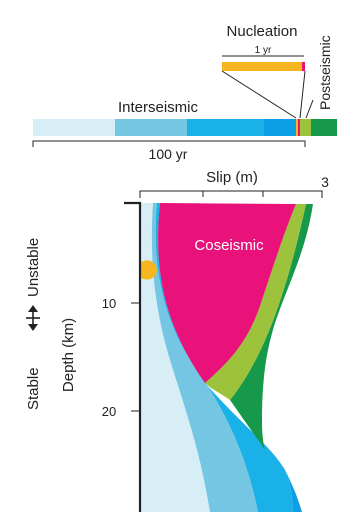 The height and width of the screenshot is (512, 337). I want to click on interseismic-label: Interseismic, so click(158, 107).